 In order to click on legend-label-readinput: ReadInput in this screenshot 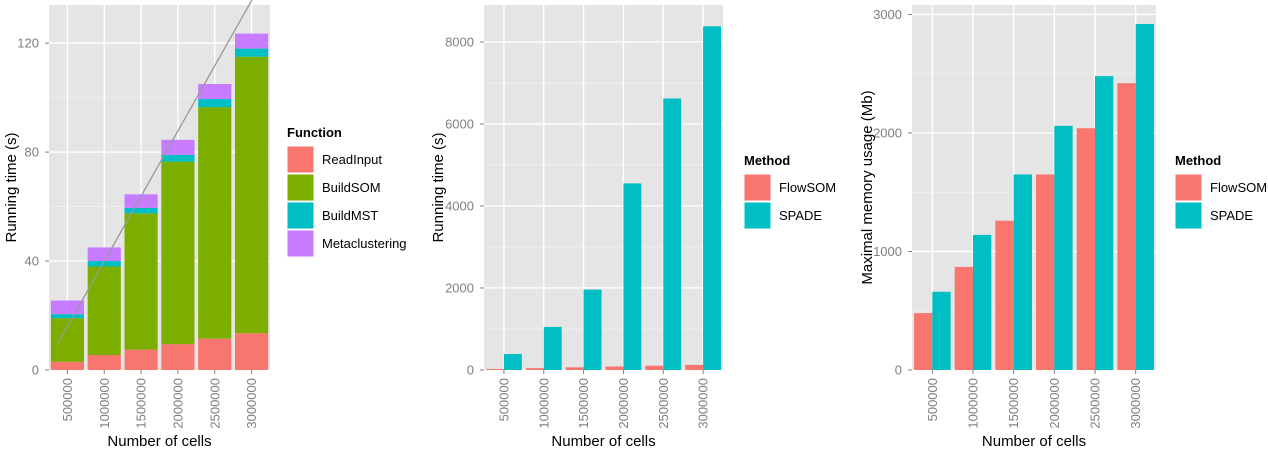, I will do `click(352, 159)`.